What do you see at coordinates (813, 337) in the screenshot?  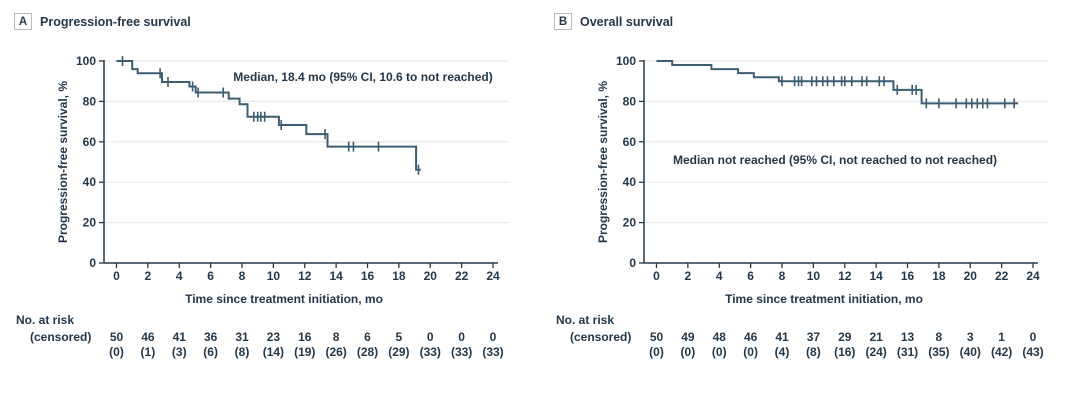 I see `at-risk-value: 37` at bounding box center [813, 337].